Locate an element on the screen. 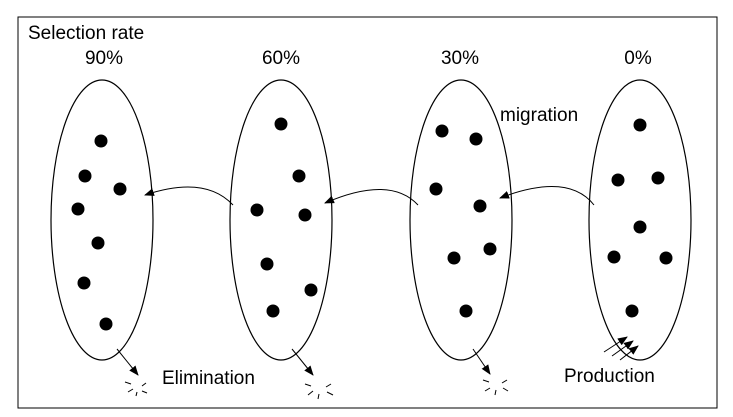 The width and height of the screenshot is (733, 417). title: Selection rate is located at coordinates (86, 33).